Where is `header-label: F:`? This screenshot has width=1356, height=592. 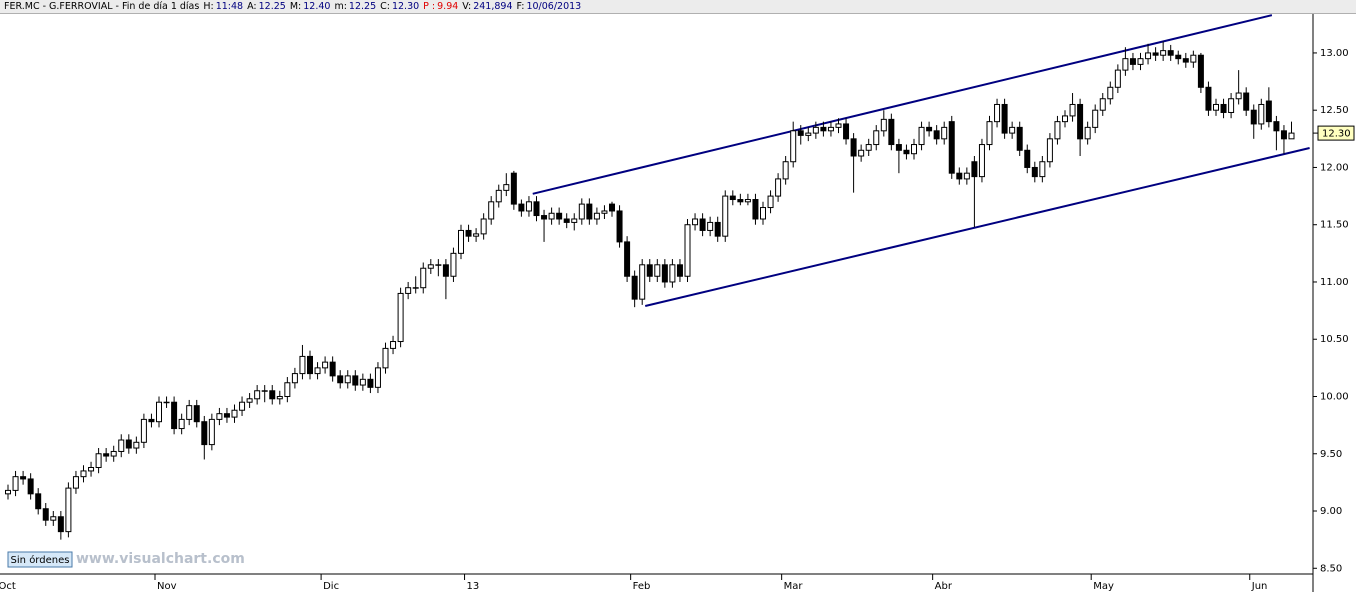
header-label: F: is located at coordinates (520, 6).